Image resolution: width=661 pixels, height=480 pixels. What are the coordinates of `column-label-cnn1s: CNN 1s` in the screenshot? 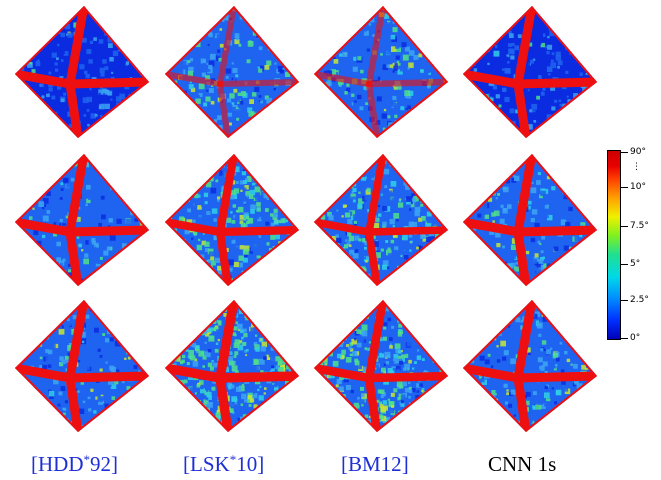 It's located at (522, 464).